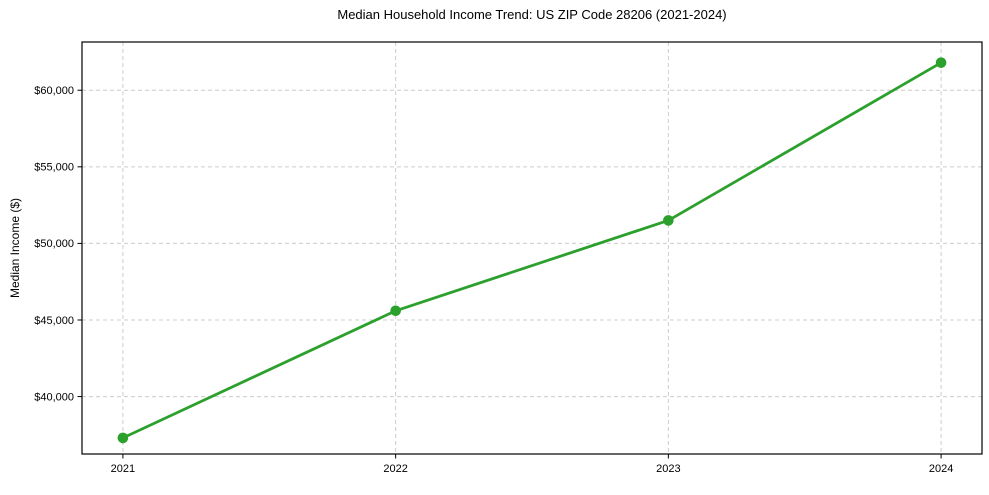 The width and height of the screenshot is (989, 495). I want to click on y-tick-label: $50,000, so click(54, 244).